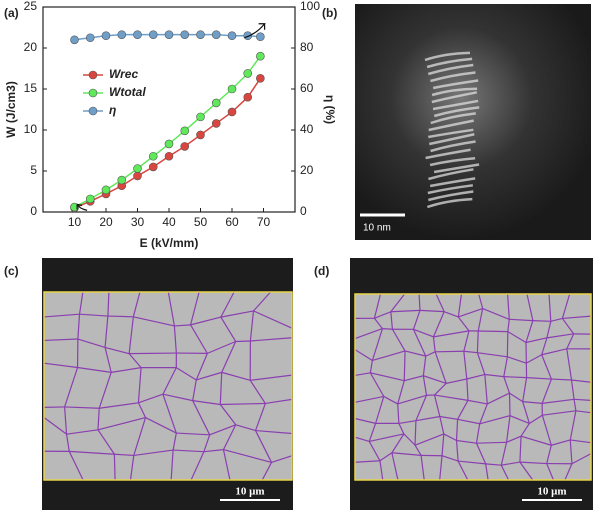 The image size is (600, 511). I want to click on panel-label: (a), so click(11, 13).